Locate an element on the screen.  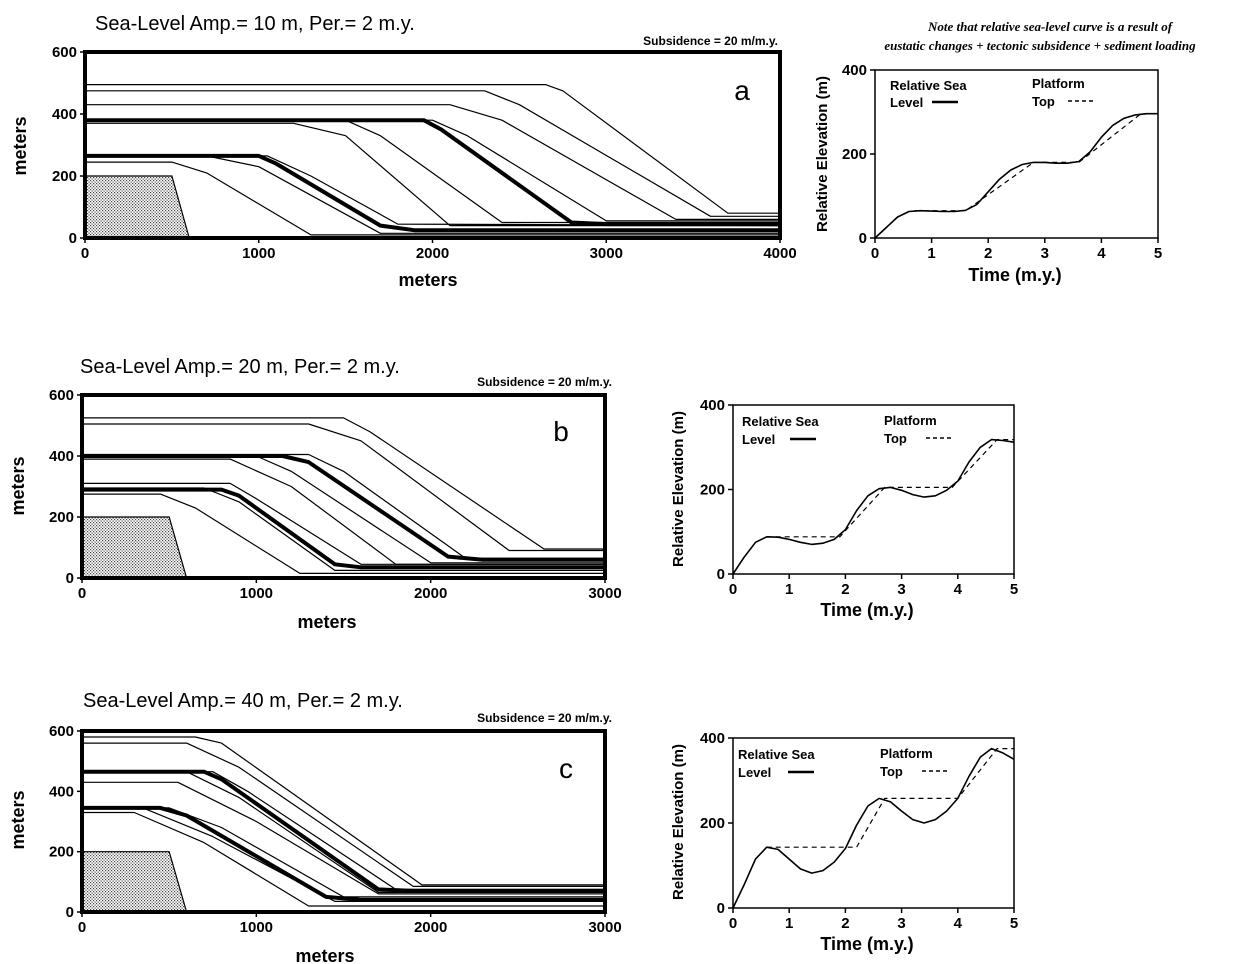
panel-a-y-tick-label: 0 is located at coordinates (73, 238).